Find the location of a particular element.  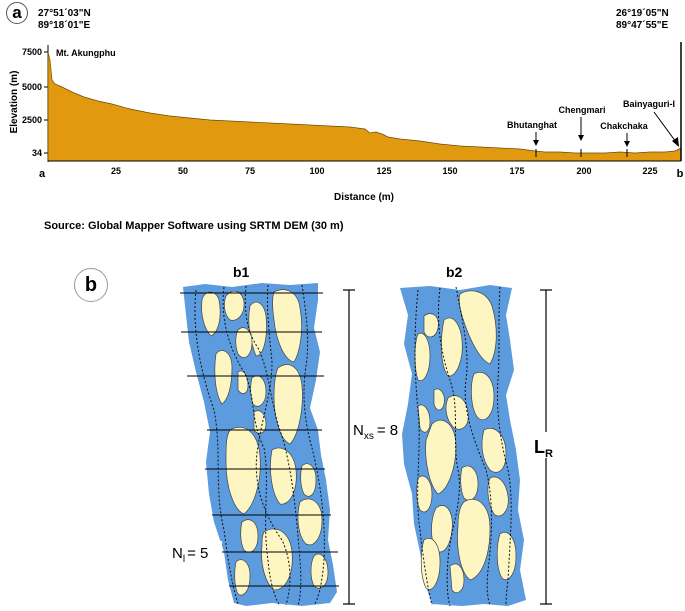

x-axis-title: Distance (m) is located at coordinates (364, 197).